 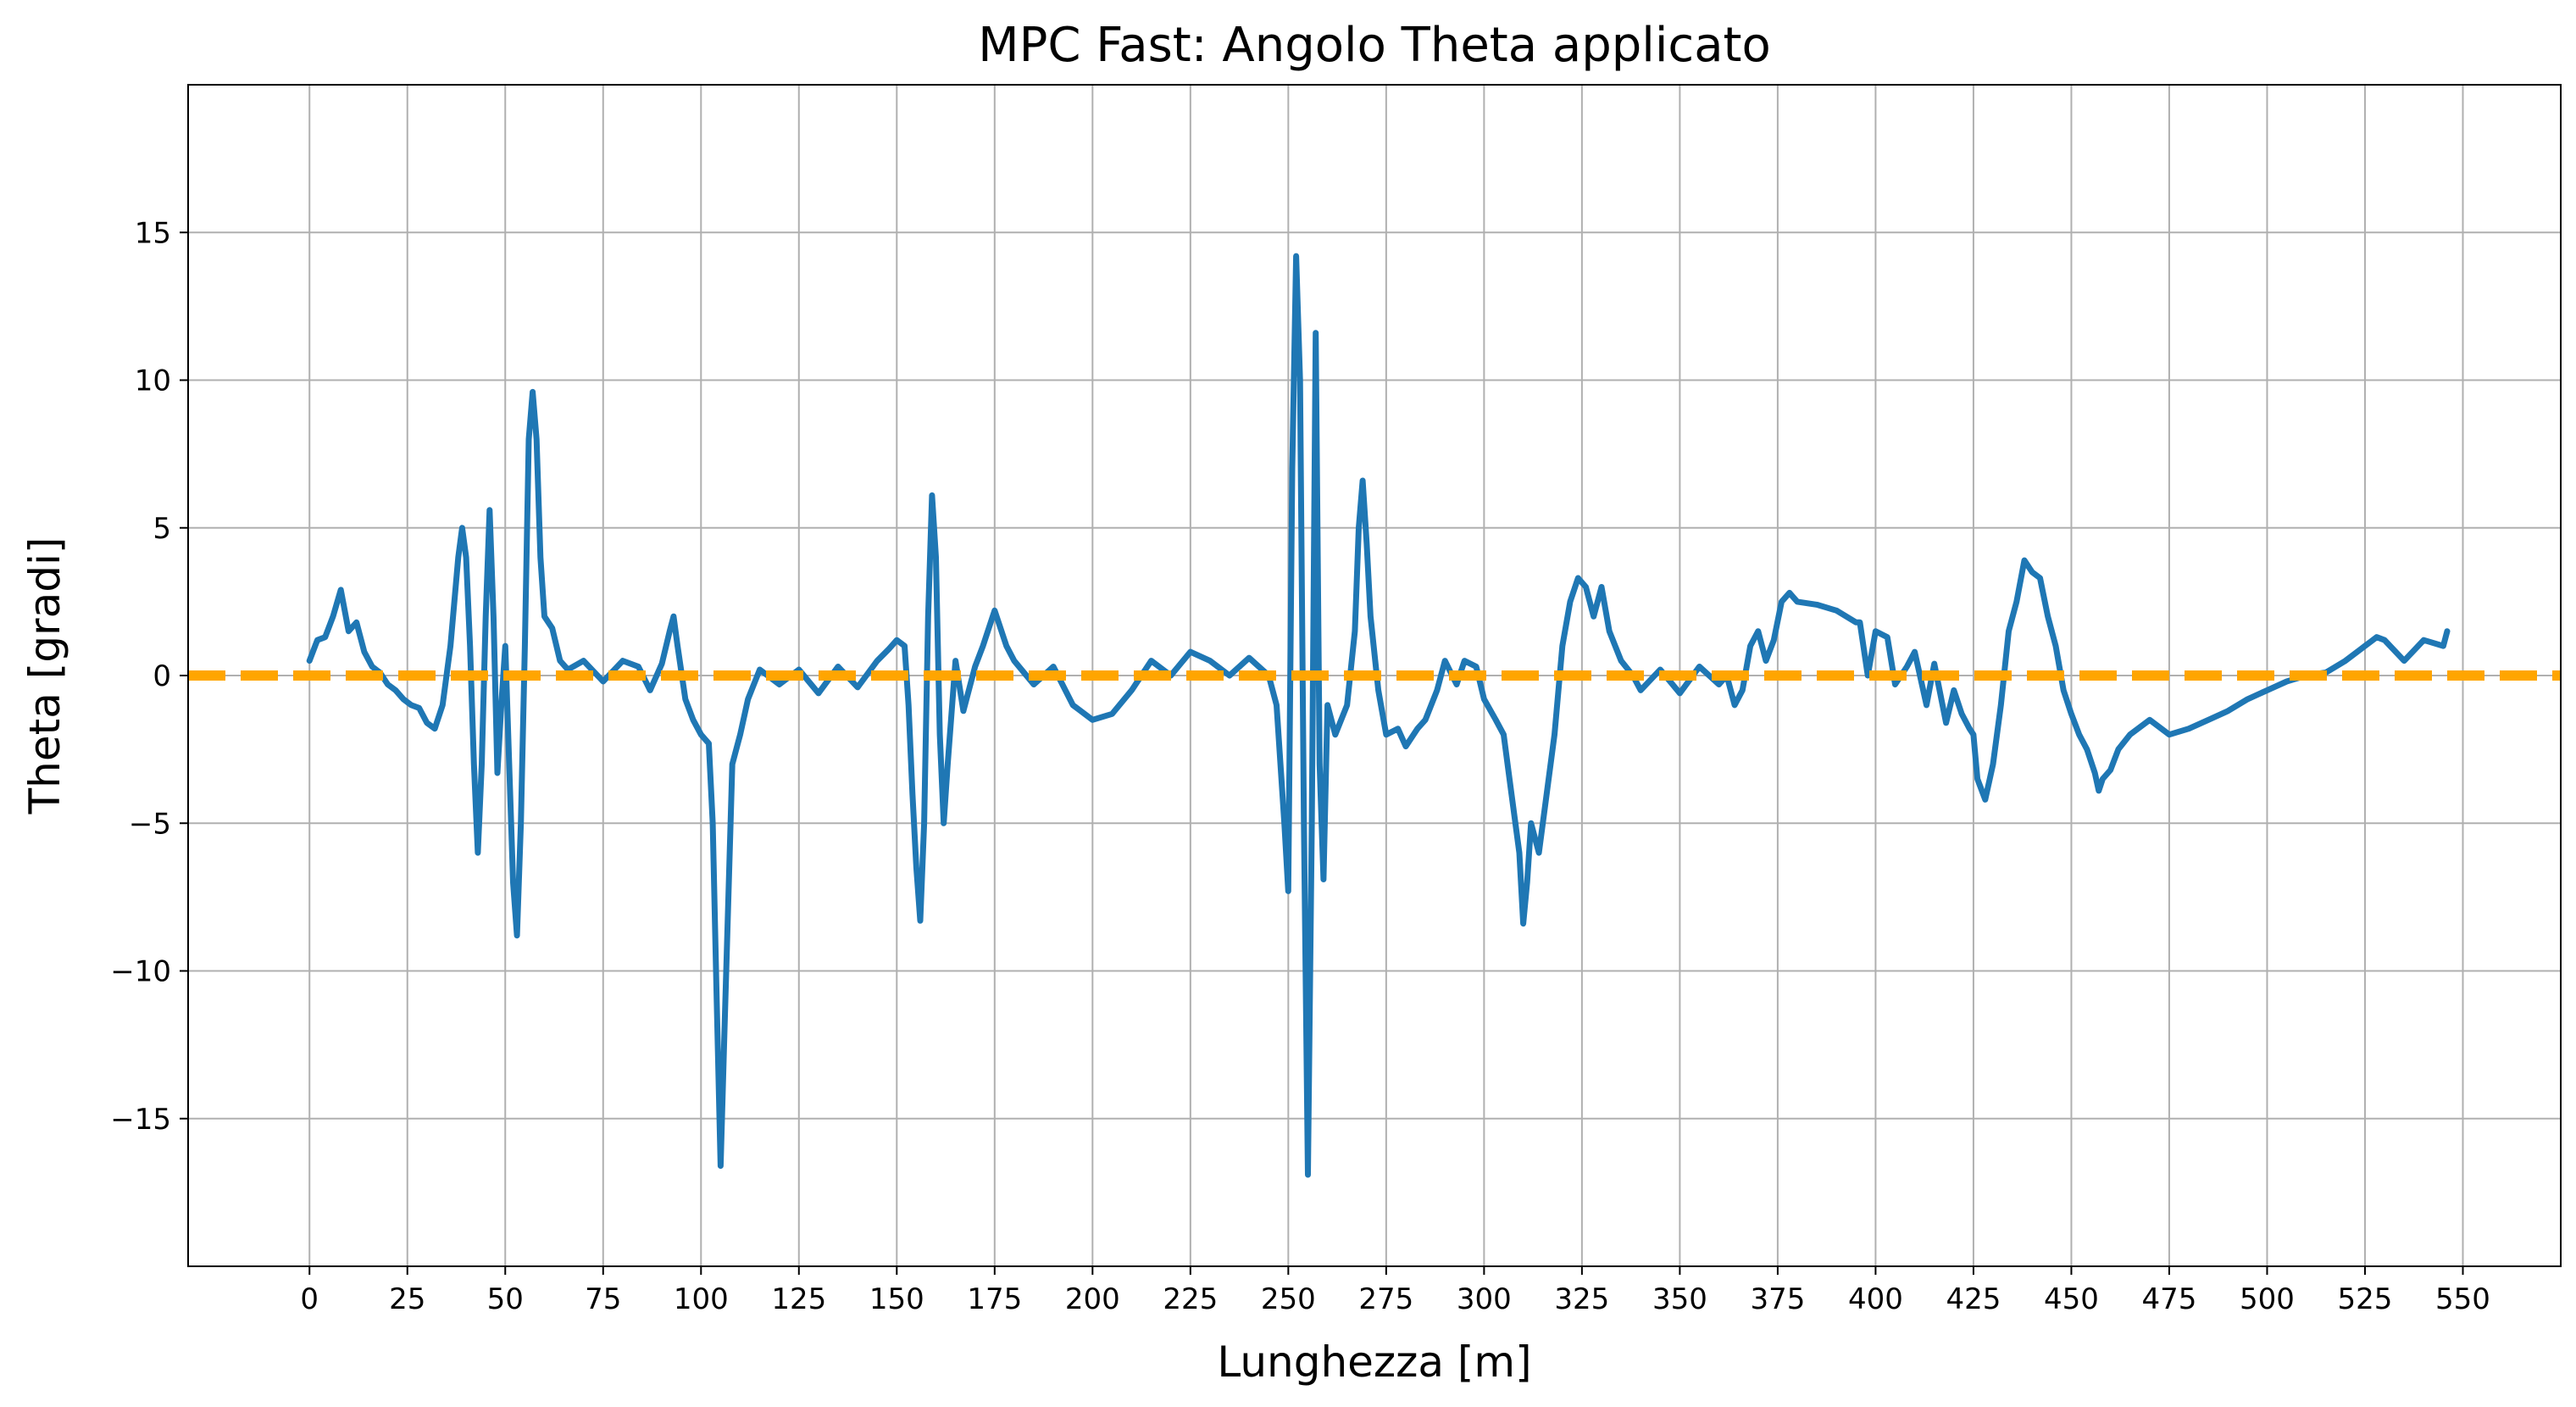 I want to click on y-tick-label: −15, so click(x=140, y=1120).